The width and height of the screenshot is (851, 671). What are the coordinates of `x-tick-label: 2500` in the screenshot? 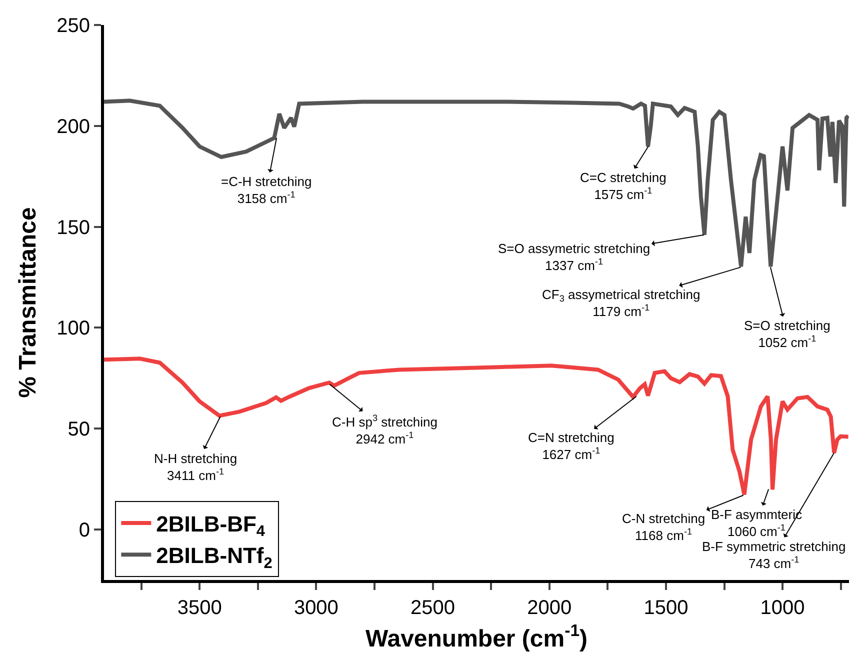 It's located at (433, 608).